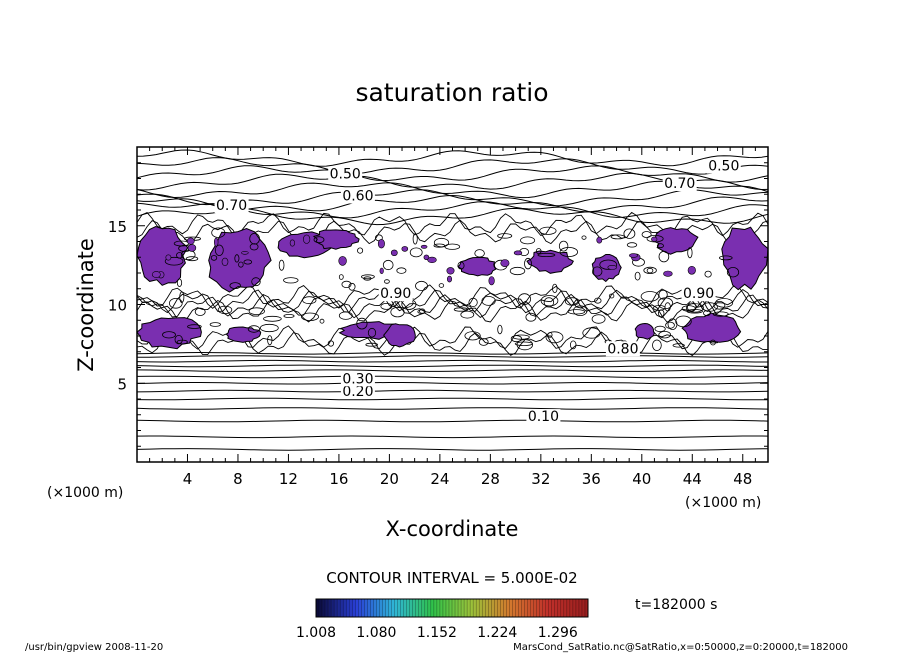 This screenshot has height=654, width=904. I want to click on colorbar-tick-label: 1.080, so click(376, 633).